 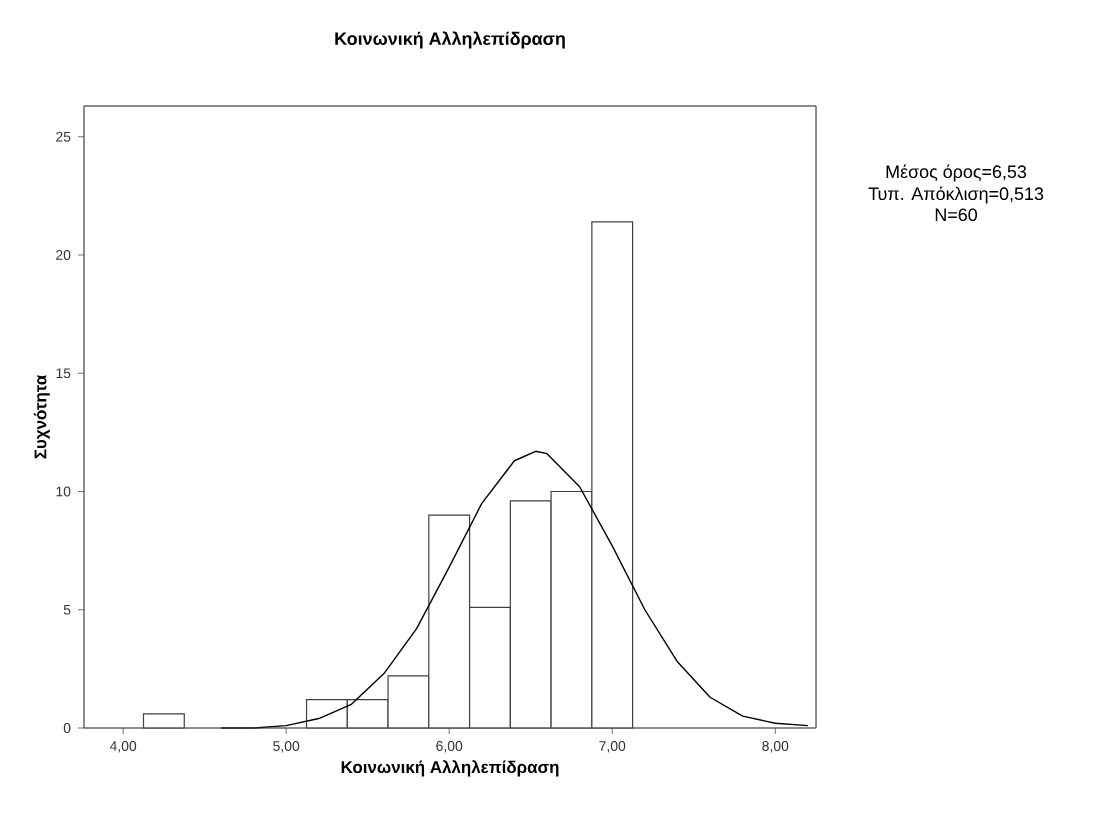 I want to click on x-axis-title: Κοινωνική Αλληλεπίδραση, so click(x=450, y=768).